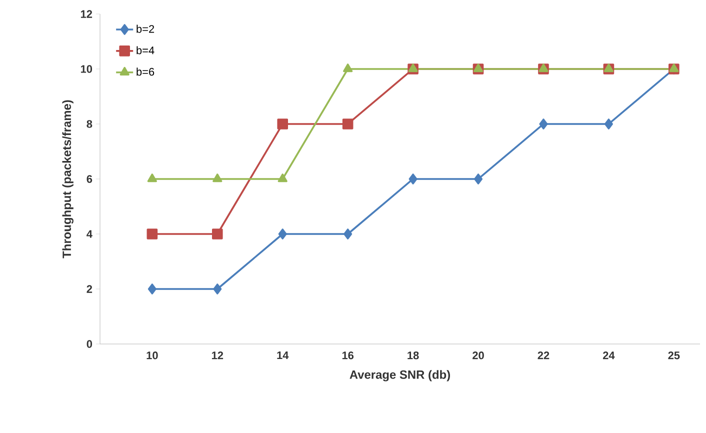 The width and height of the screenshot is (706, 433). What do you see at coordinates (218, 356) in the screenshot?
I see `x-tick-label: 12` at bounding box center [218, 356].